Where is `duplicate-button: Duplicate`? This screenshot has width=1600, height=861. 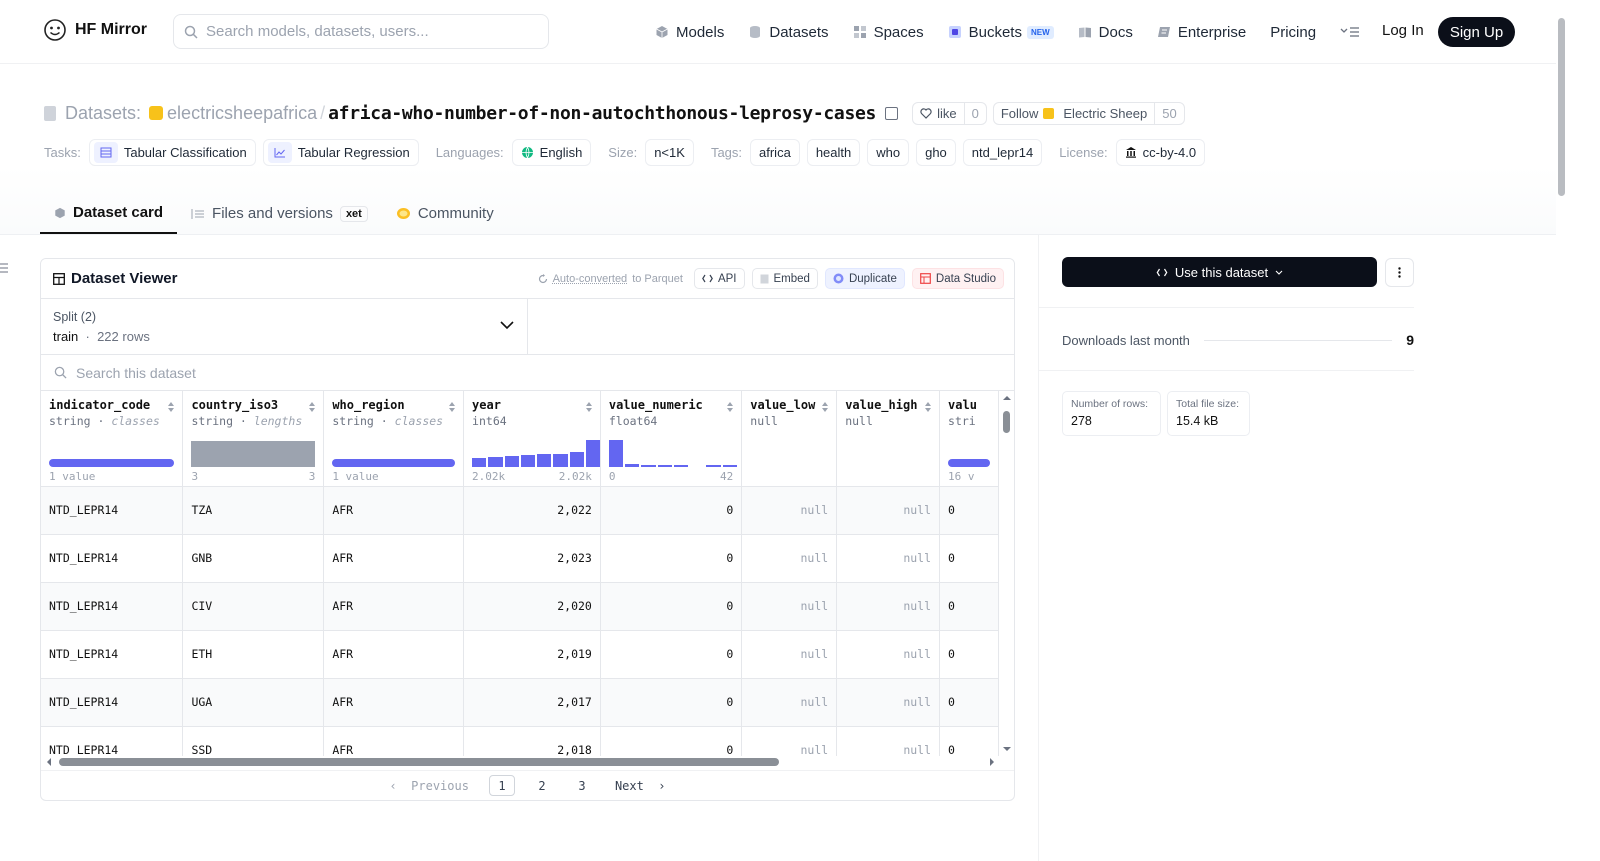 duplicate-button: Duplicate is located at coordinates (864, 278).